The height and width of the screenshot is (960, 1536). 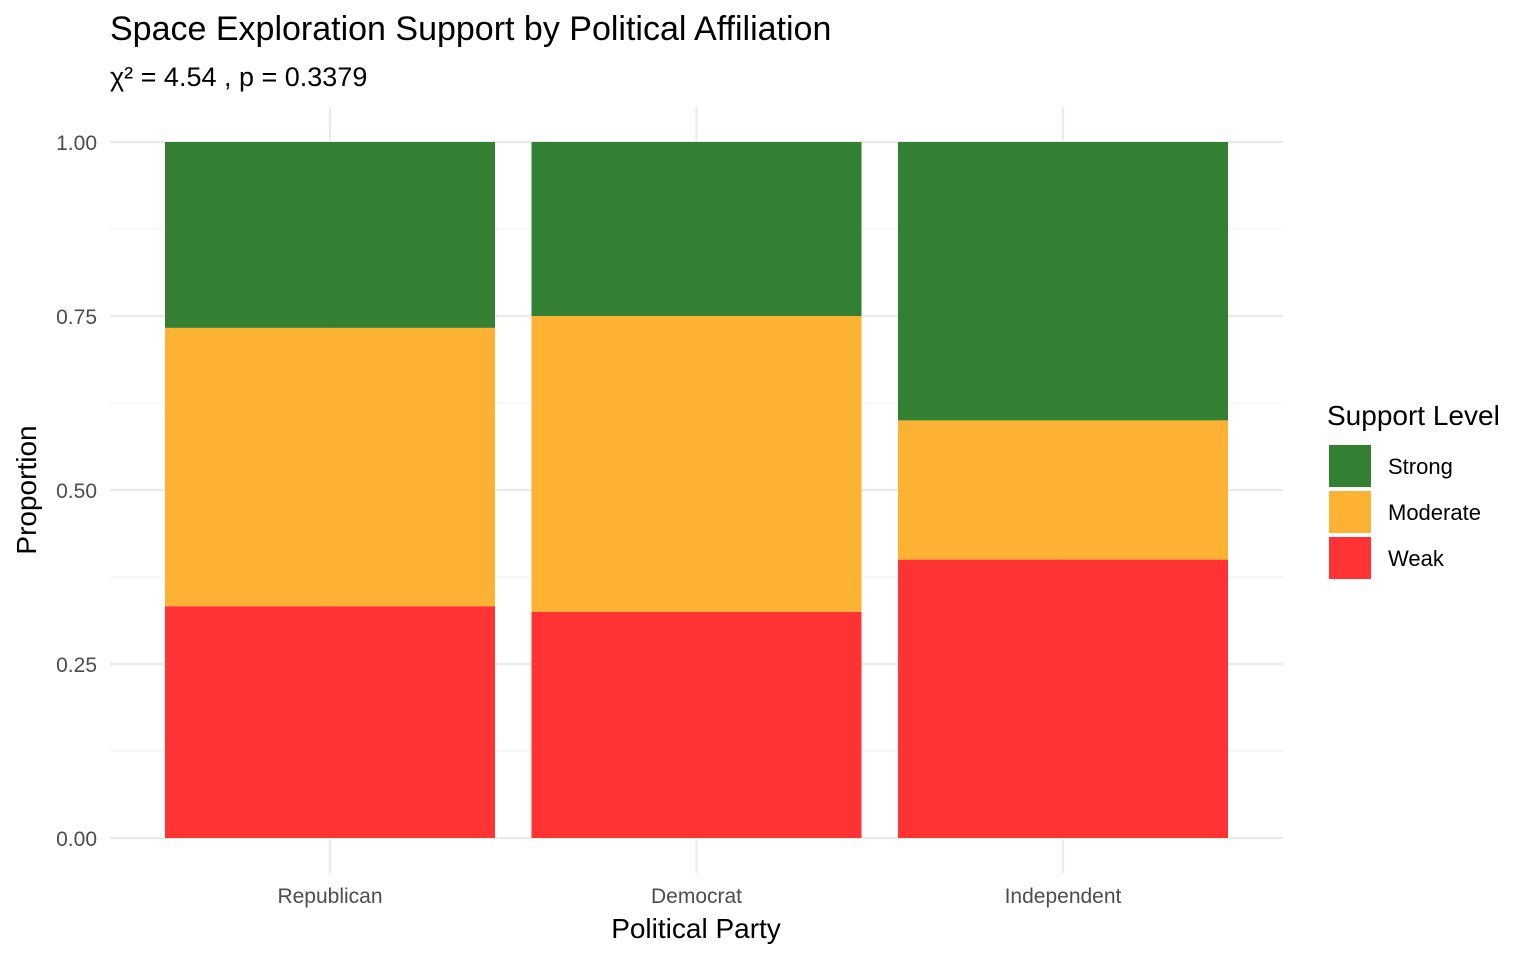 I want to click on y-tick-label: 0.75, so click(x=76, y=317).